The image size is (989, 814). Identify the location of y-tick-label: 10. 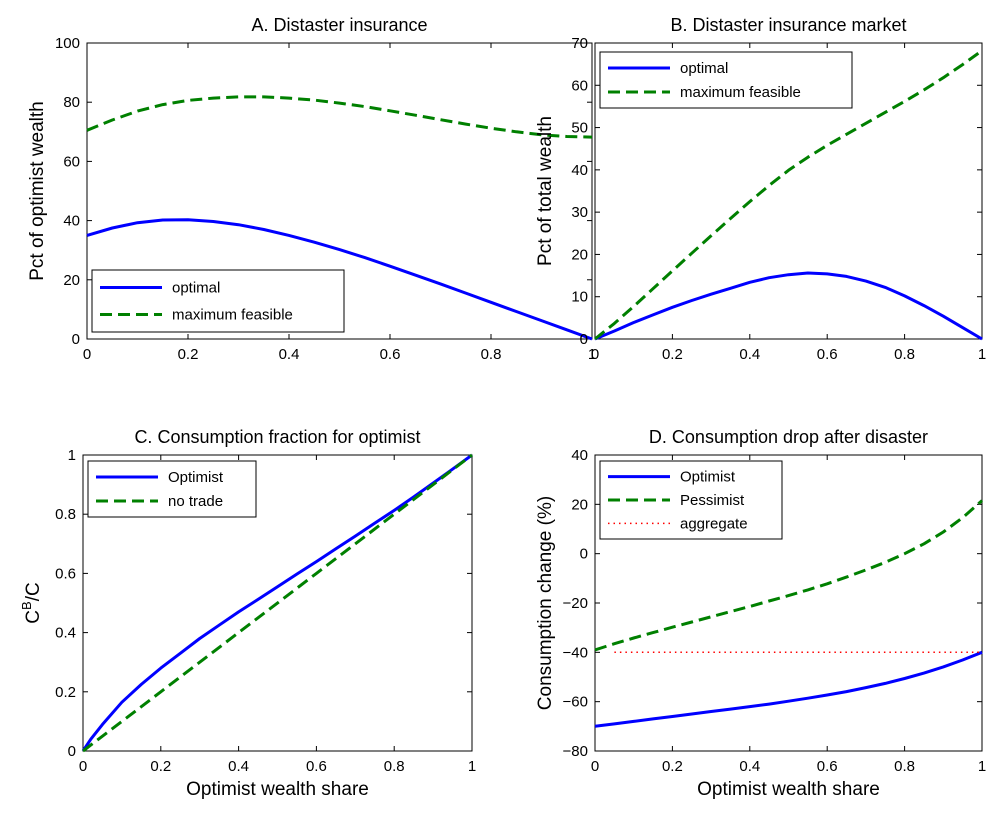
(579, 297).